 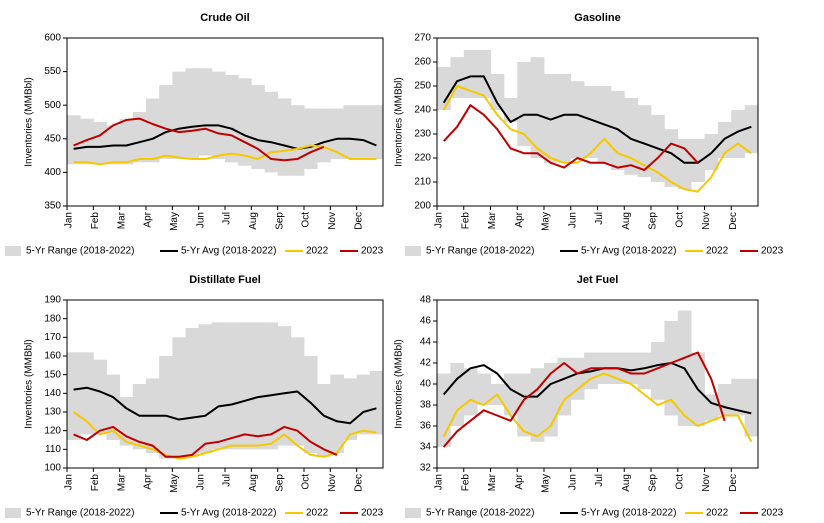 I want to click on chart-title: Distillate Fuel, so click(x=225, y=280).